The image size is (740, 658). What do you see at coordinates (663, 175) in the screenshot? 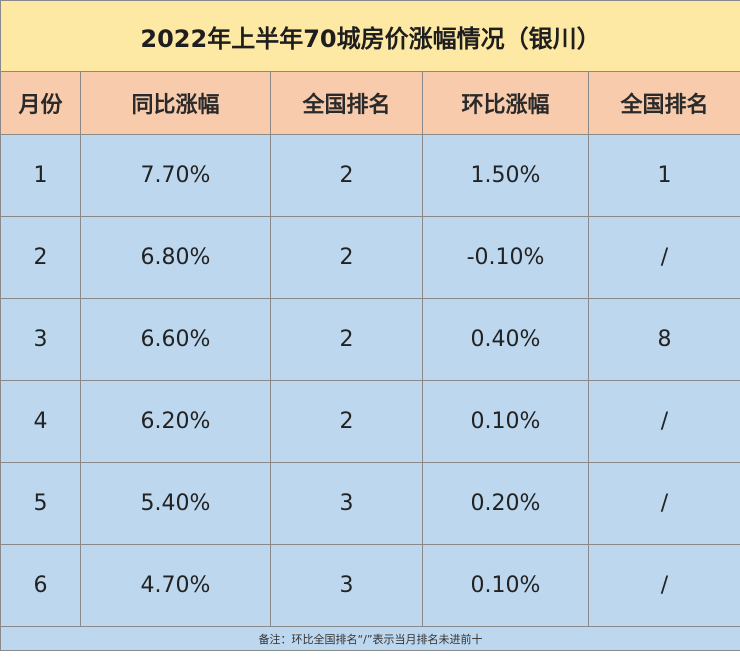
I see `cell-mom-rank: 1` at bounding box center [663, 175].